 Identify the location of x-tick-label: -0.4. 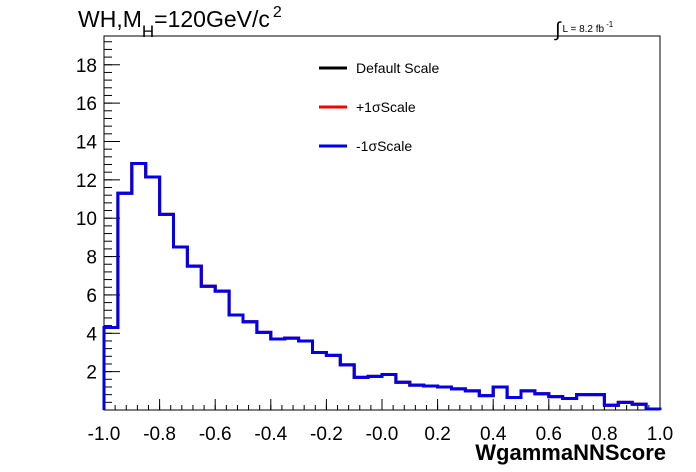
(270, 434).